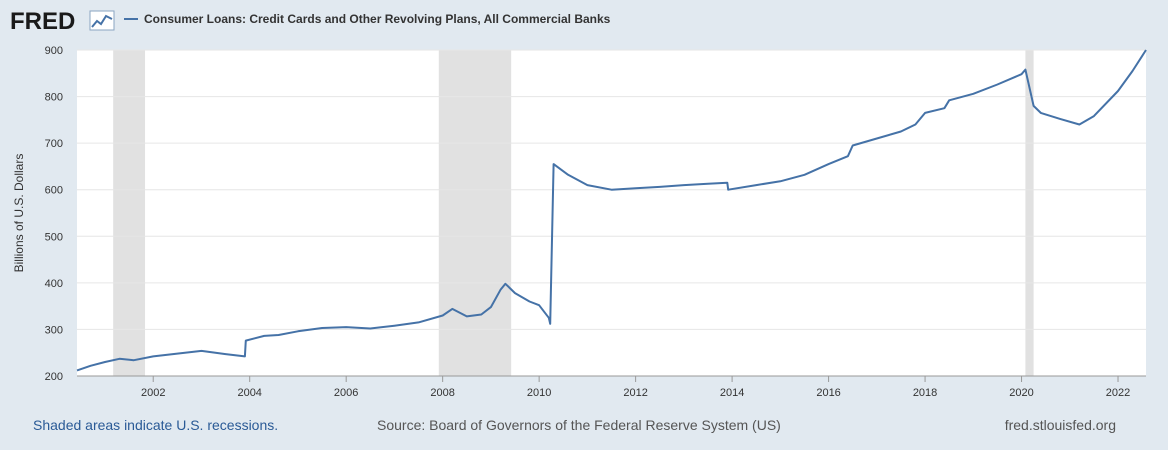 This screenshot has height=450, width=1168. What do you see at coordinates (54, 330) in the screenshot?
I see `y-tick-label: 300` at bounding box center [54, 330].